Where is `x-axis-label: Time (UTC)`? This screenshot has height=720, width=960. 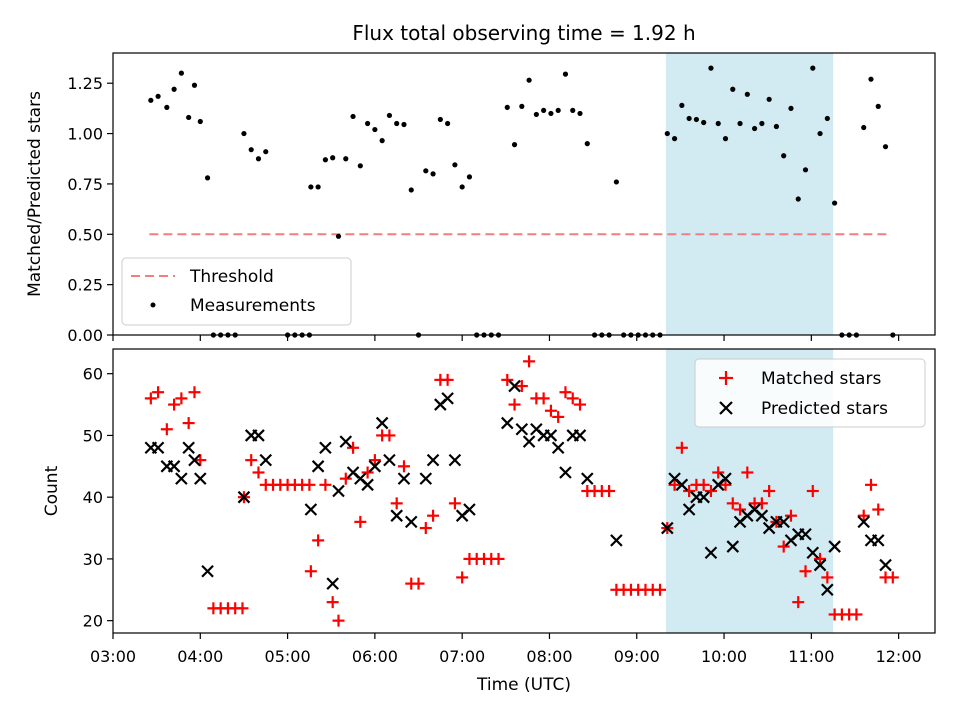 x-axis-label: Time (UTC) is located at coordinates (523, 685).